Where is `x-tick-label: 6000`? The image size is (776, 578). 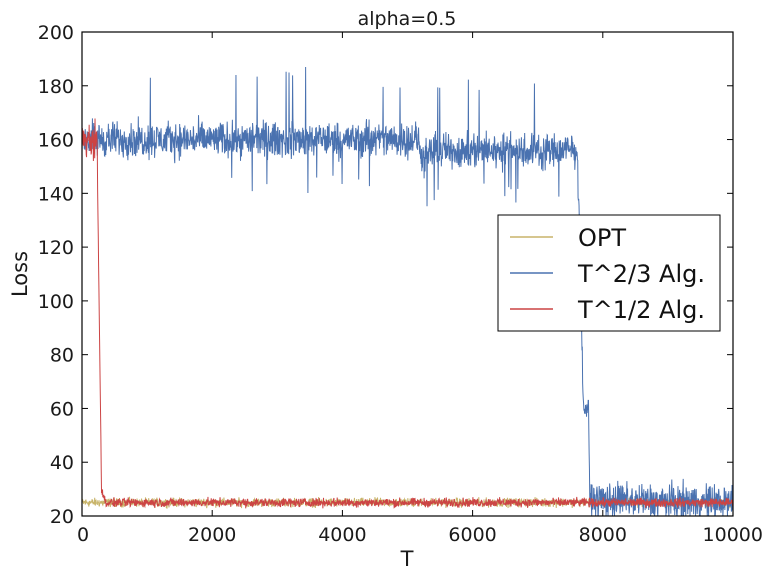
x-tick-label: 6000 is located at coordinates (472, 535).